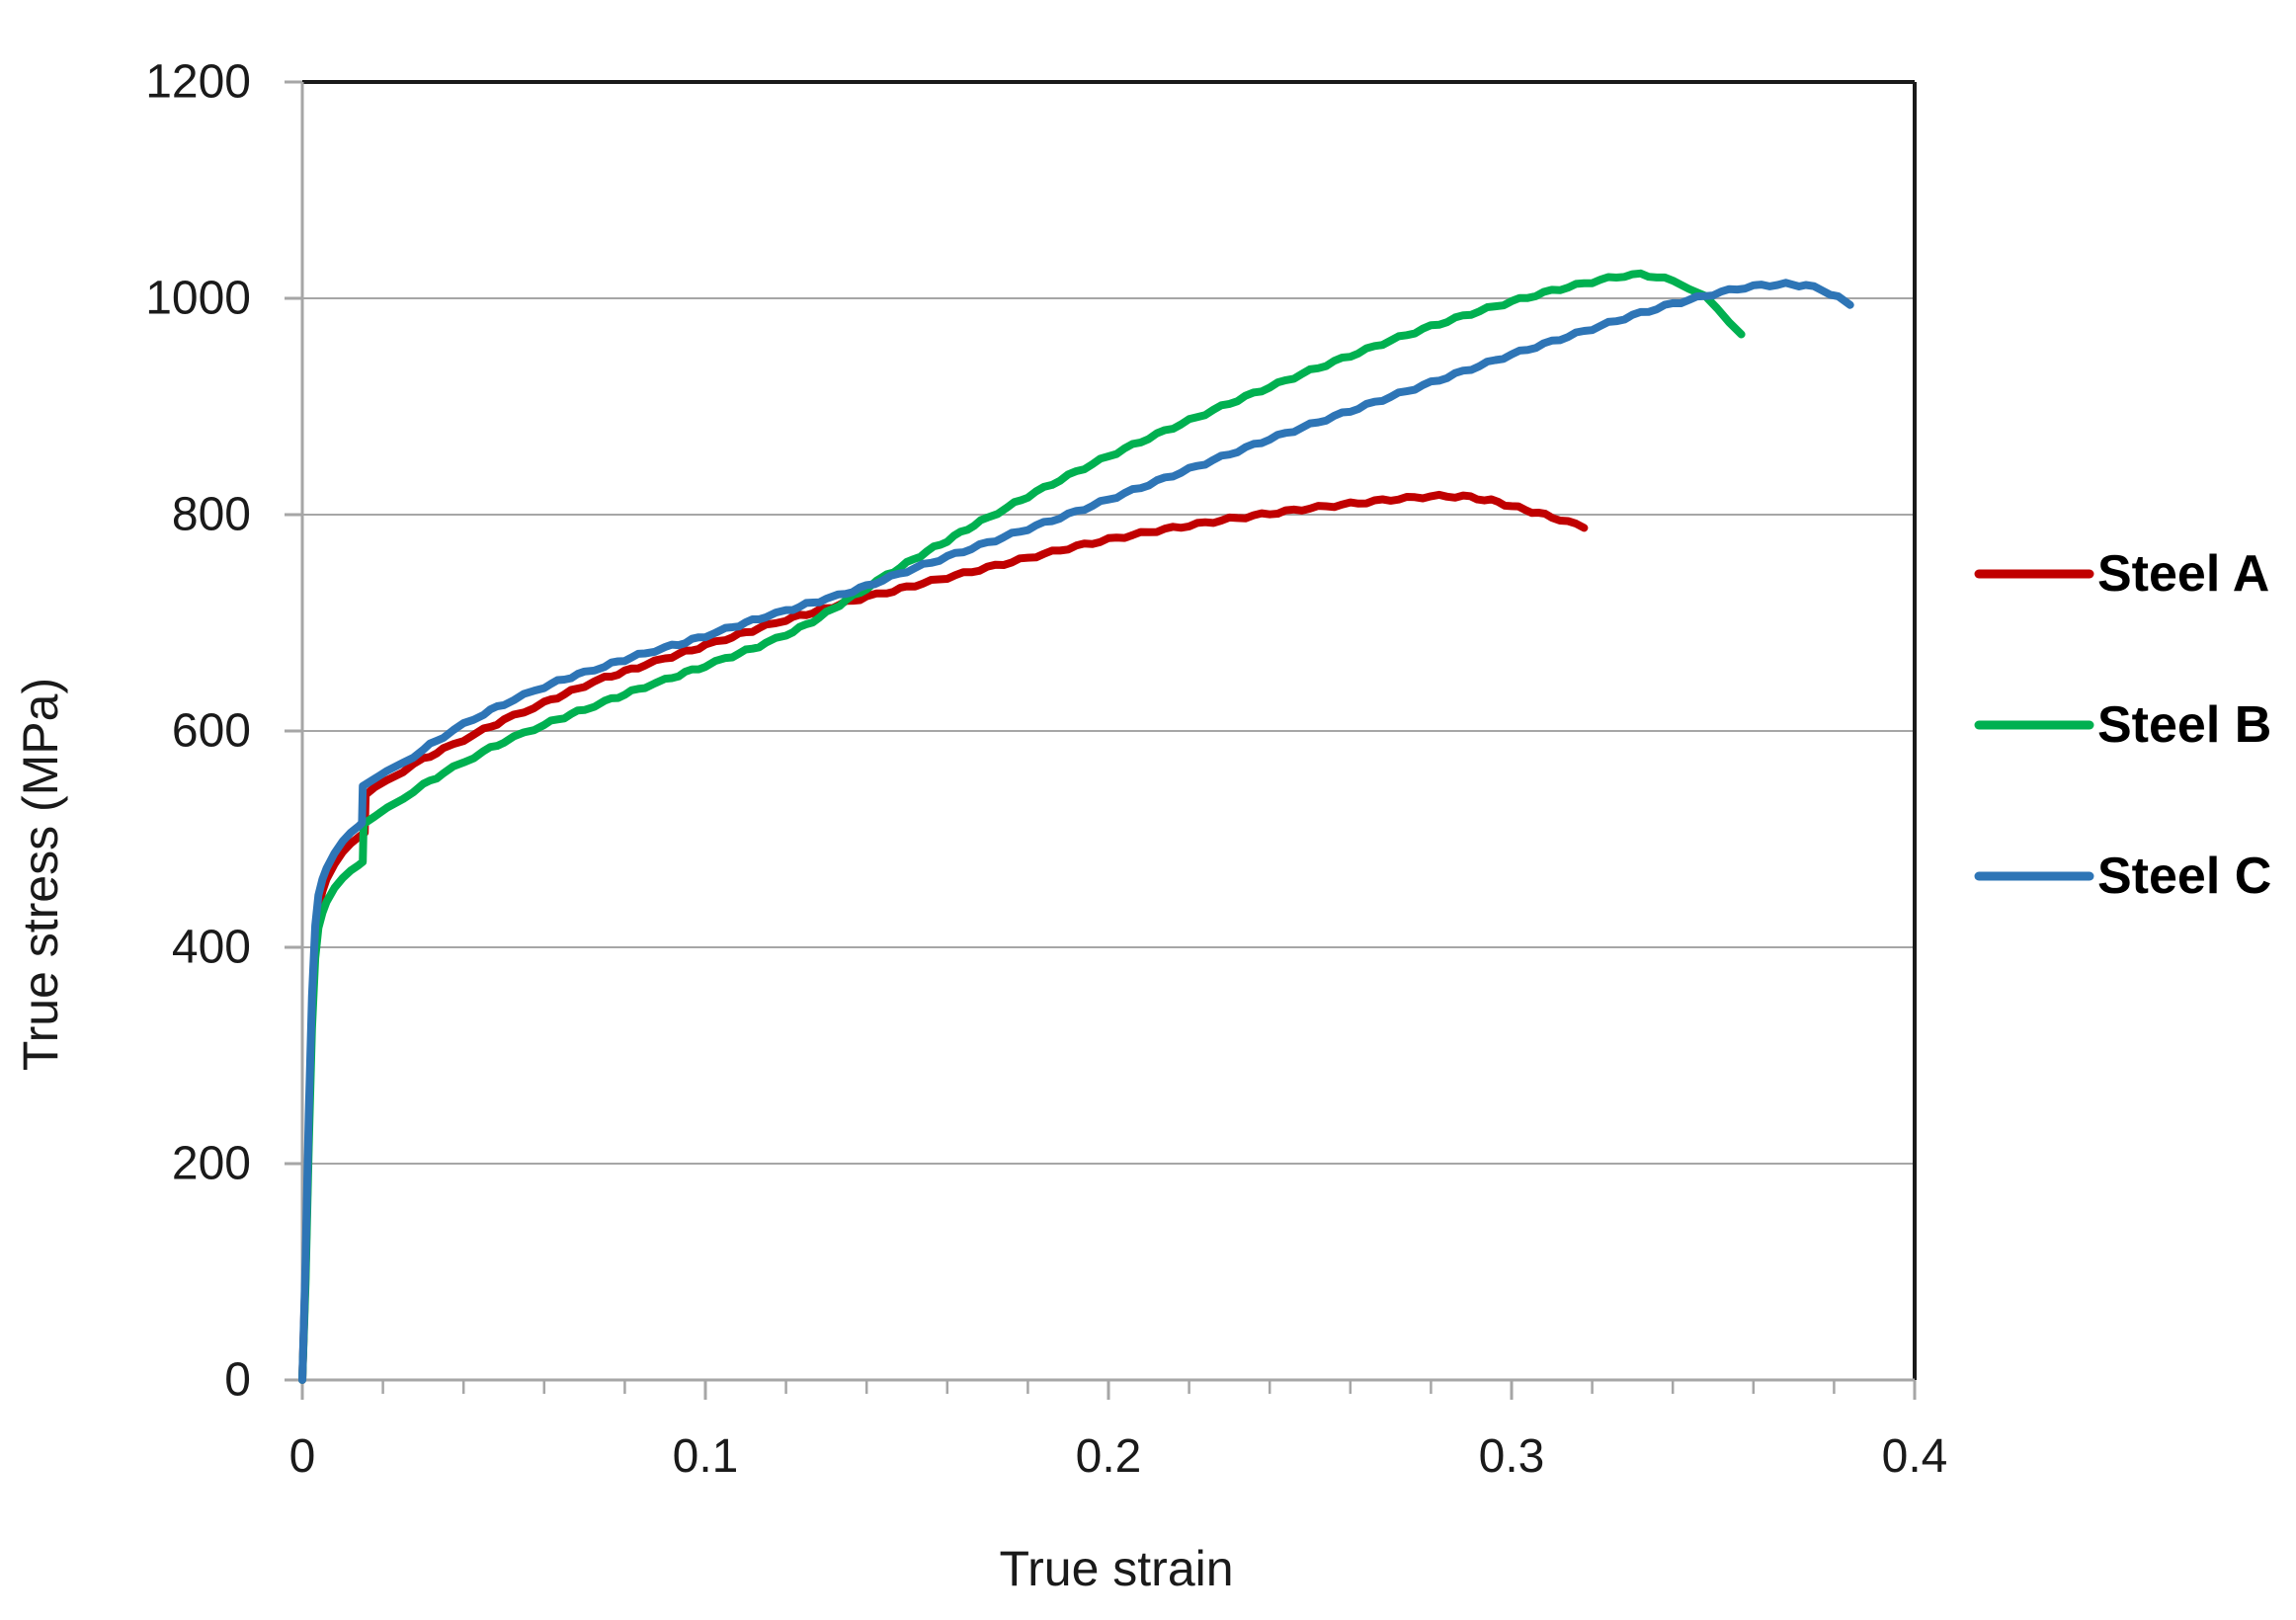 The image size is (2296, 1620). Describe the element at coordinates (2183, 574) in the screenshot. I see `legend-label: Steel A` at that location.